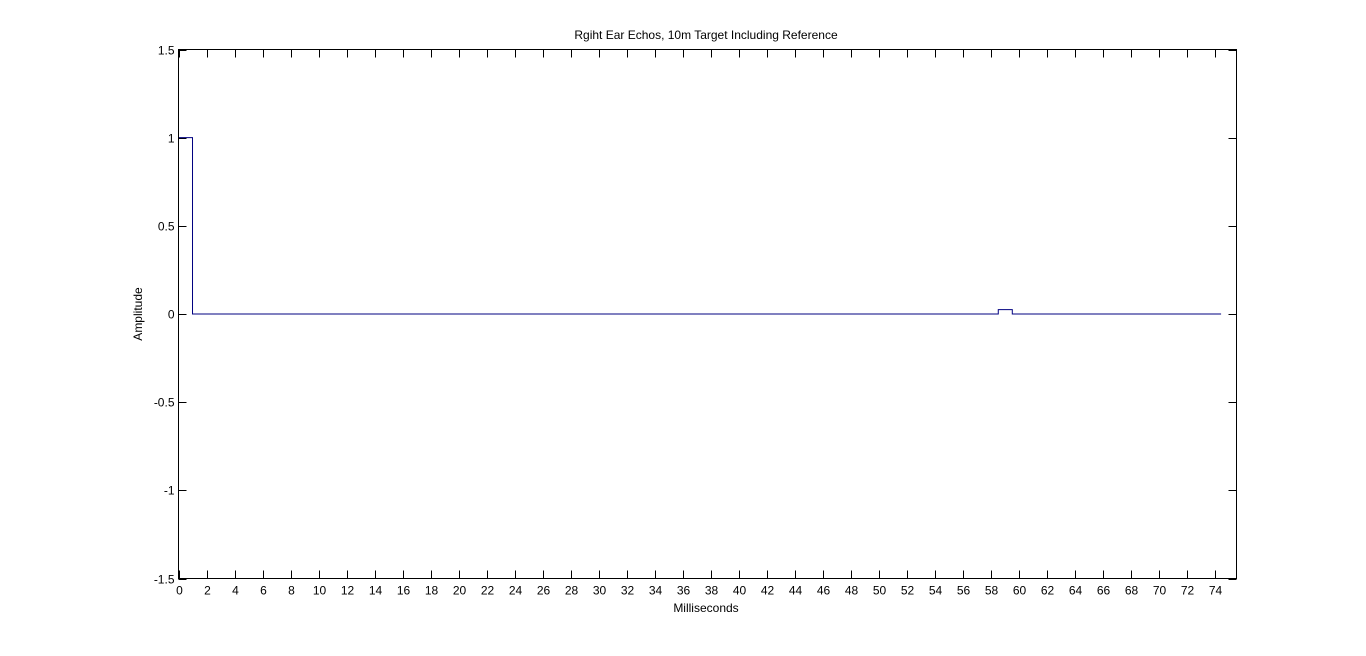  Describe the element at coordinates (1048, 591) in the screenshot. I see `x-tick-label: 62` at that location.